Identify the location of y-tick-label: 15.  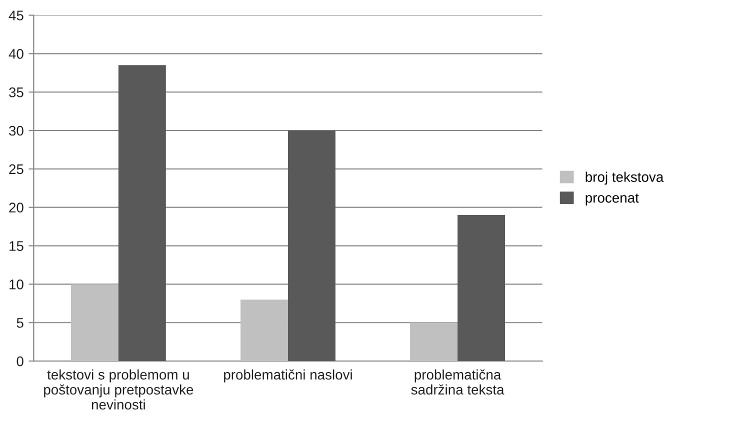
(17, 246).